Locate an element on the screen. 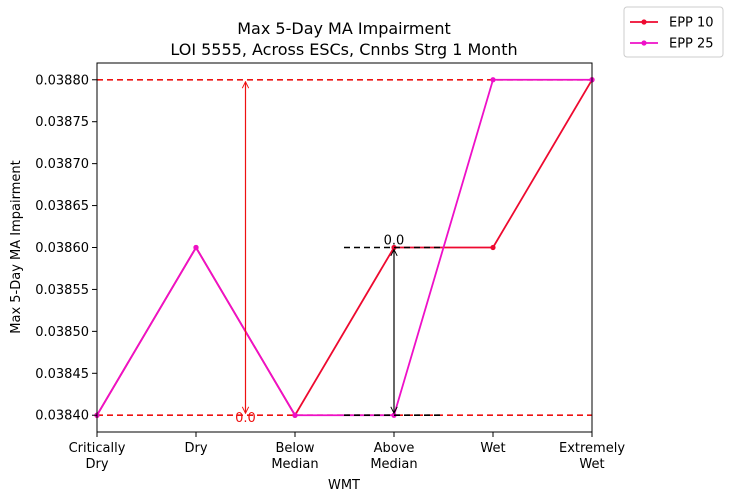 The height and width of the screenshot is (502, 731). y-tick-label: 0.03875 is located at coordinates (62, 122).